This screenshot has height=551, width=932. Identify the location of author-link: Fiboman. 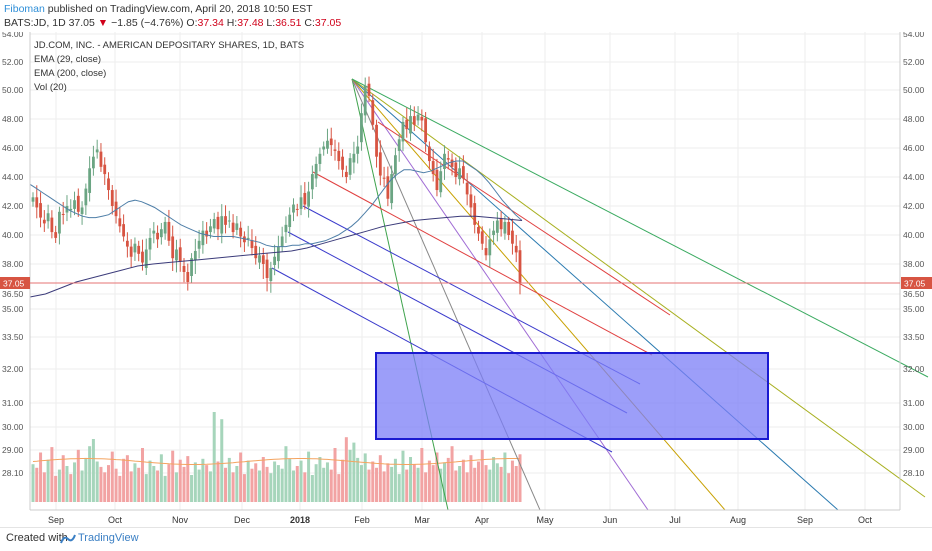
(24, 9).